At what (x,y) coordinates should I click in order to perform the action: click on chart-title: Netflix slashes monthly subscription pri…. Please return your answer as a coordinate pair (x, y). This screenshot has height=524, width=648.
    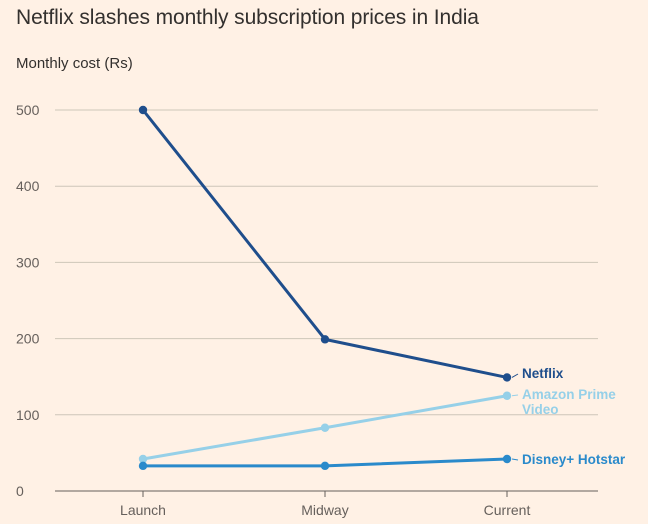
    Looking at the image, I should click on (247, 17).